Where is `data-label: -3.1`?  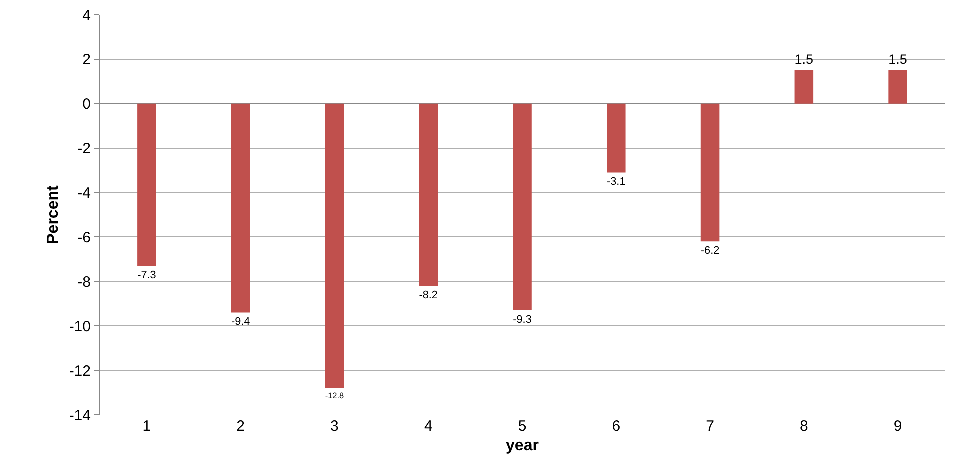
data-label: -3.1 is located at coordinates (616, 182).